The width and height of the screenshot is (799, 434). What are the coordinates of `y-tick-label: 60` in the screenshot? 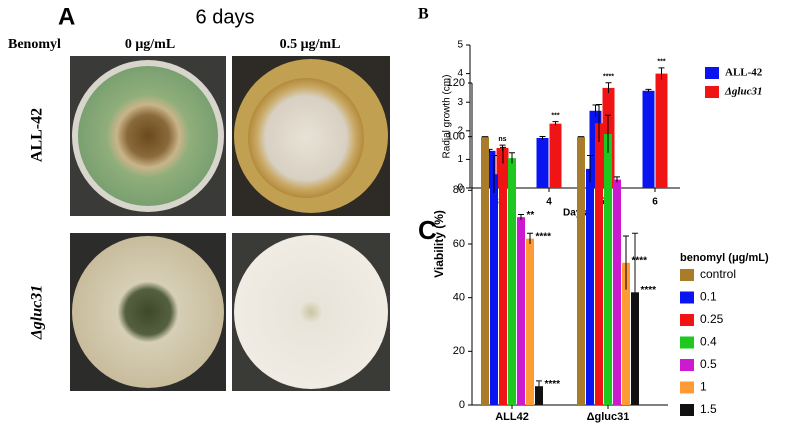 It's located at (459, 244).